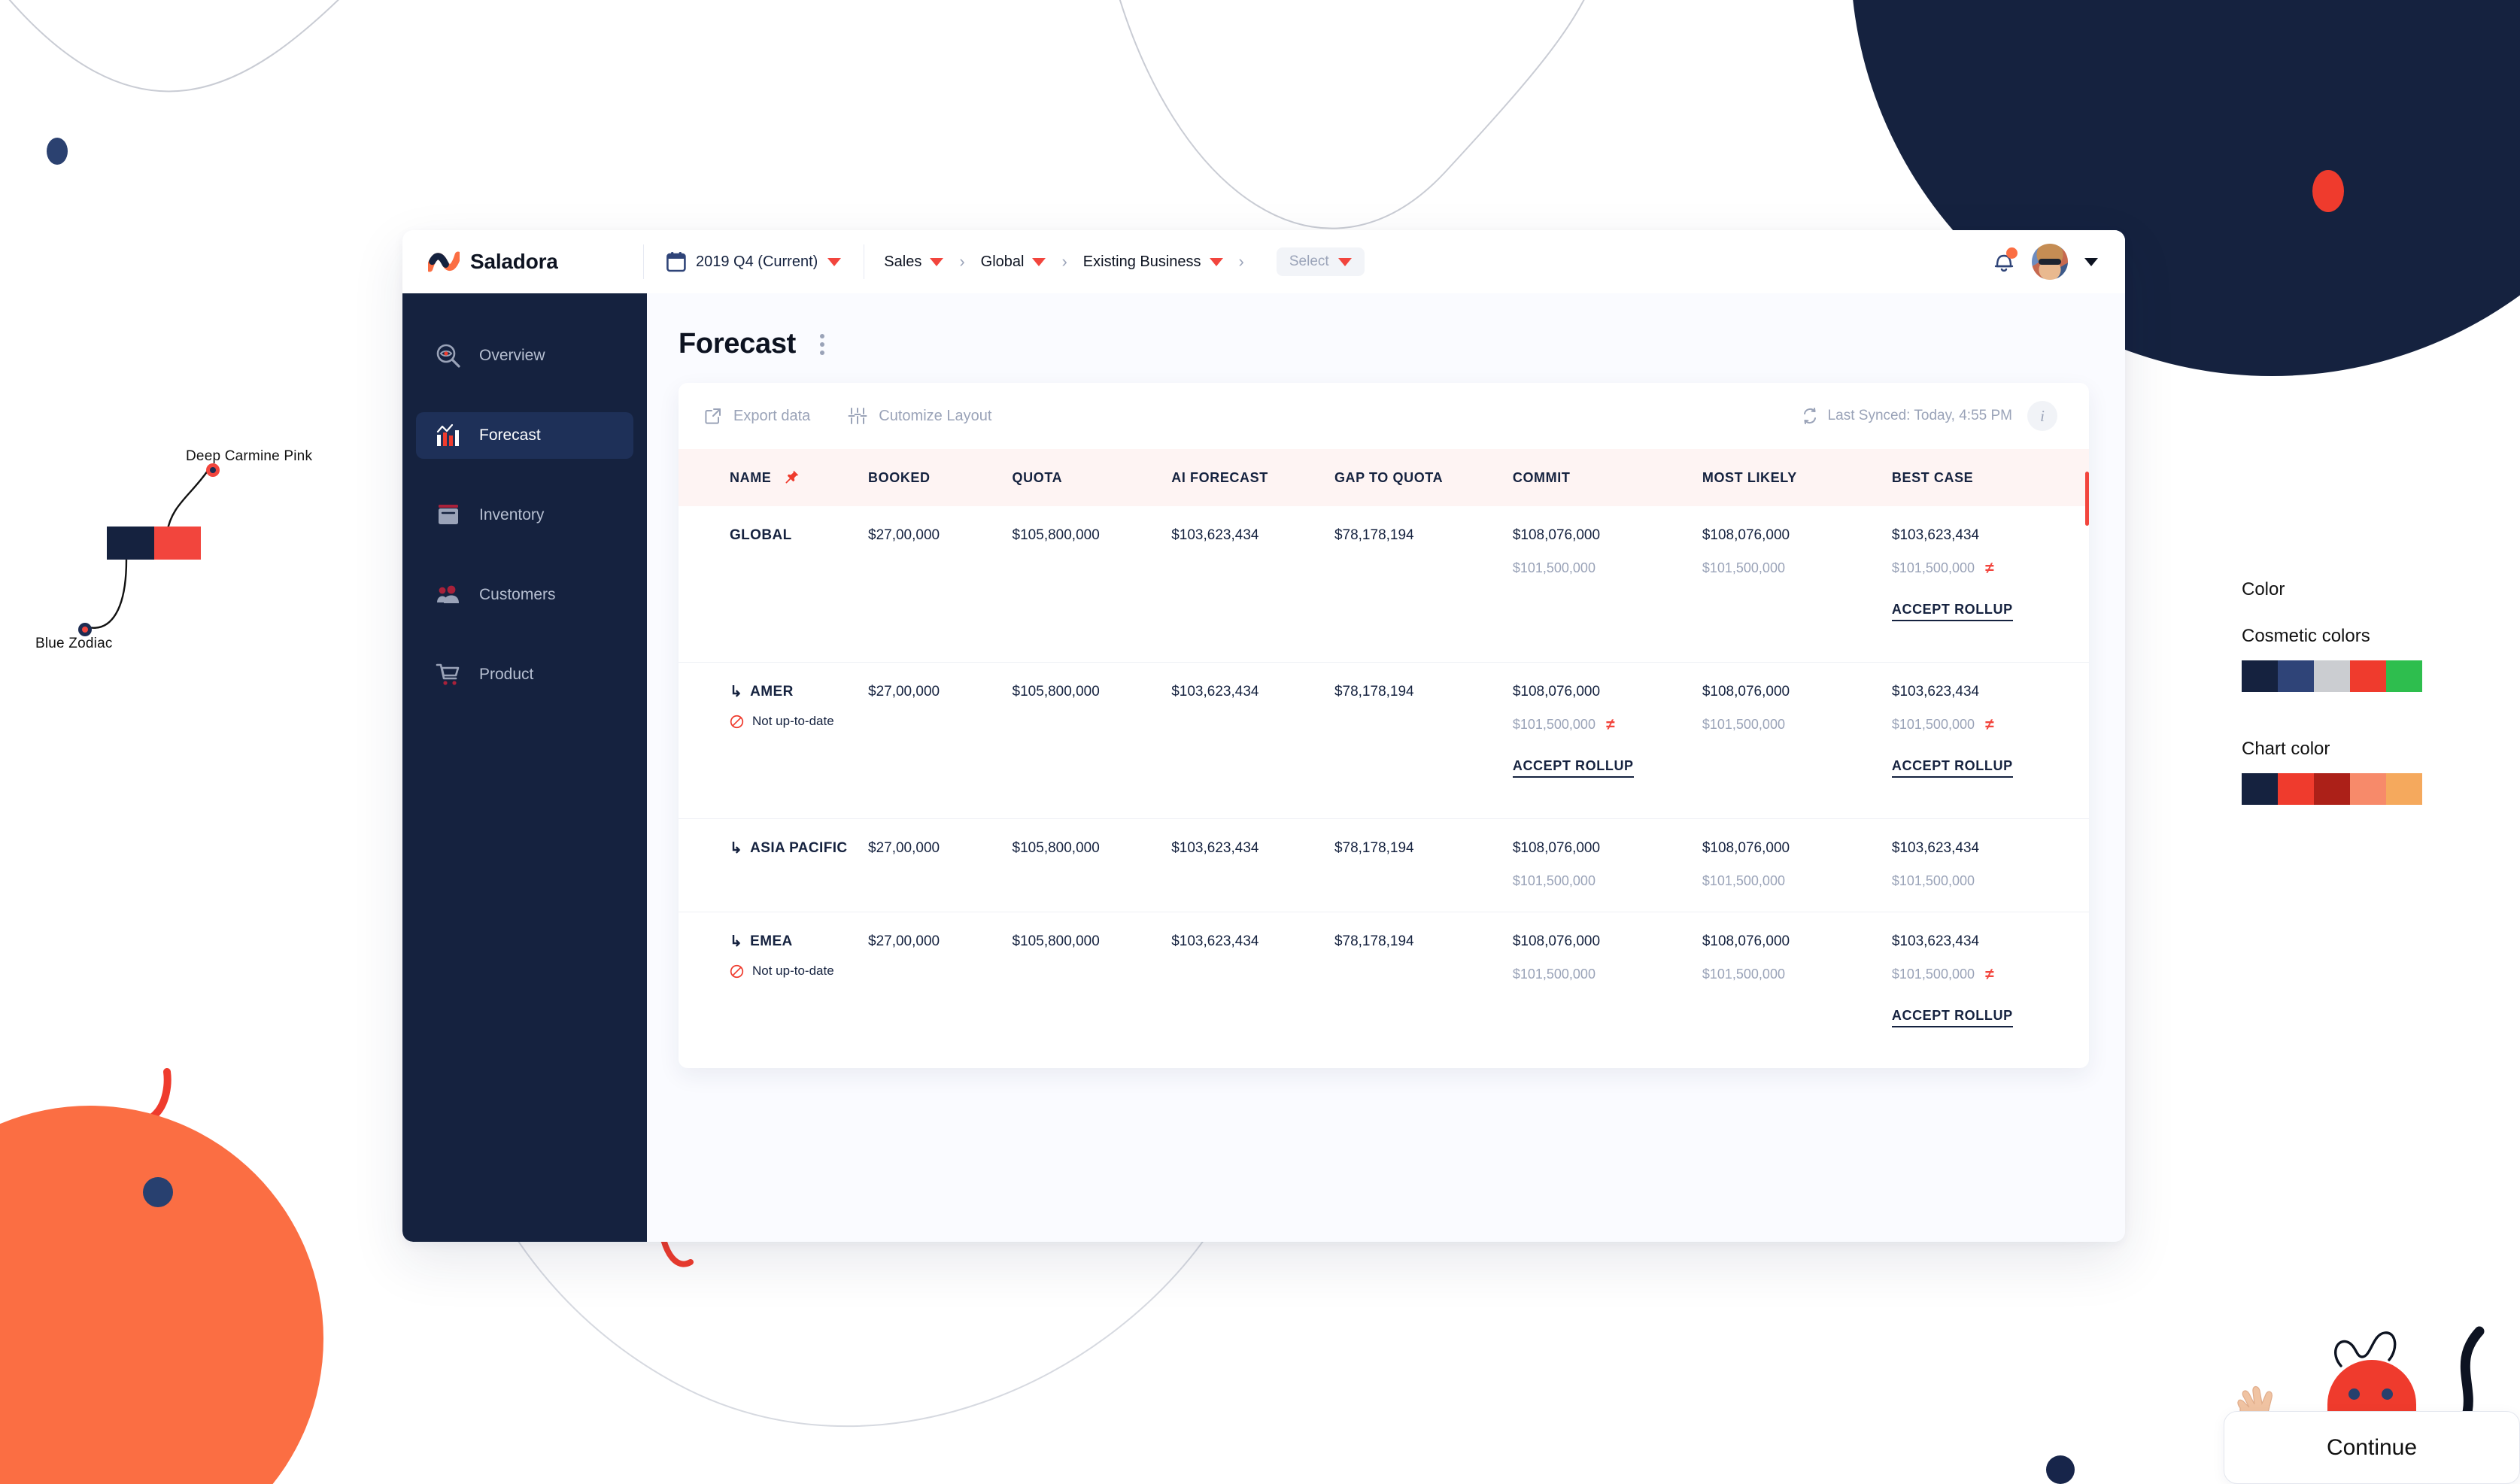 The image size is (2520, 1484). Describe the element at coordinates (1749, 477) in the screenshot. I see `column-header-most-likely: MOST LIKELY` at that location.